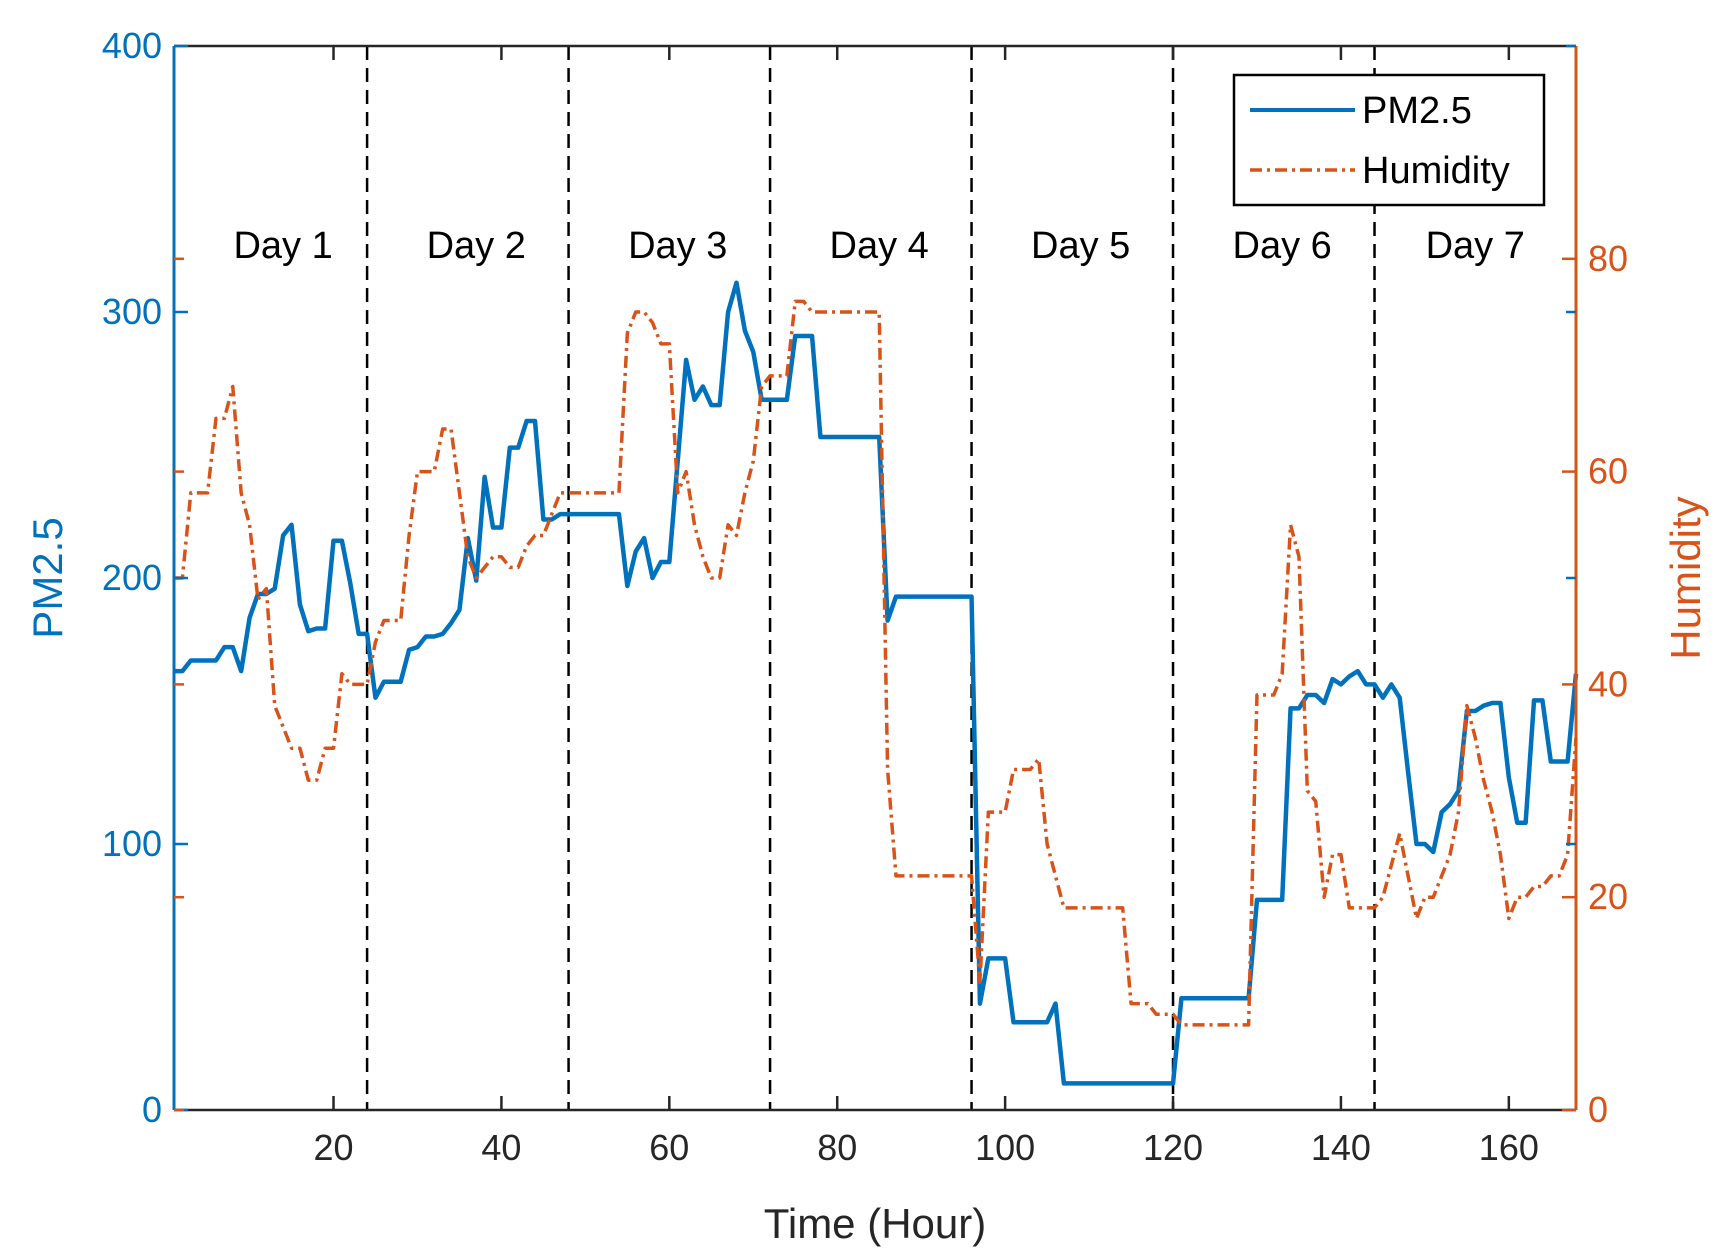  What do you see at coordinates (1608, 258) in the screenshot?
I see `y-right-tick-label-80: 80` at bounding box center [1608, 258].